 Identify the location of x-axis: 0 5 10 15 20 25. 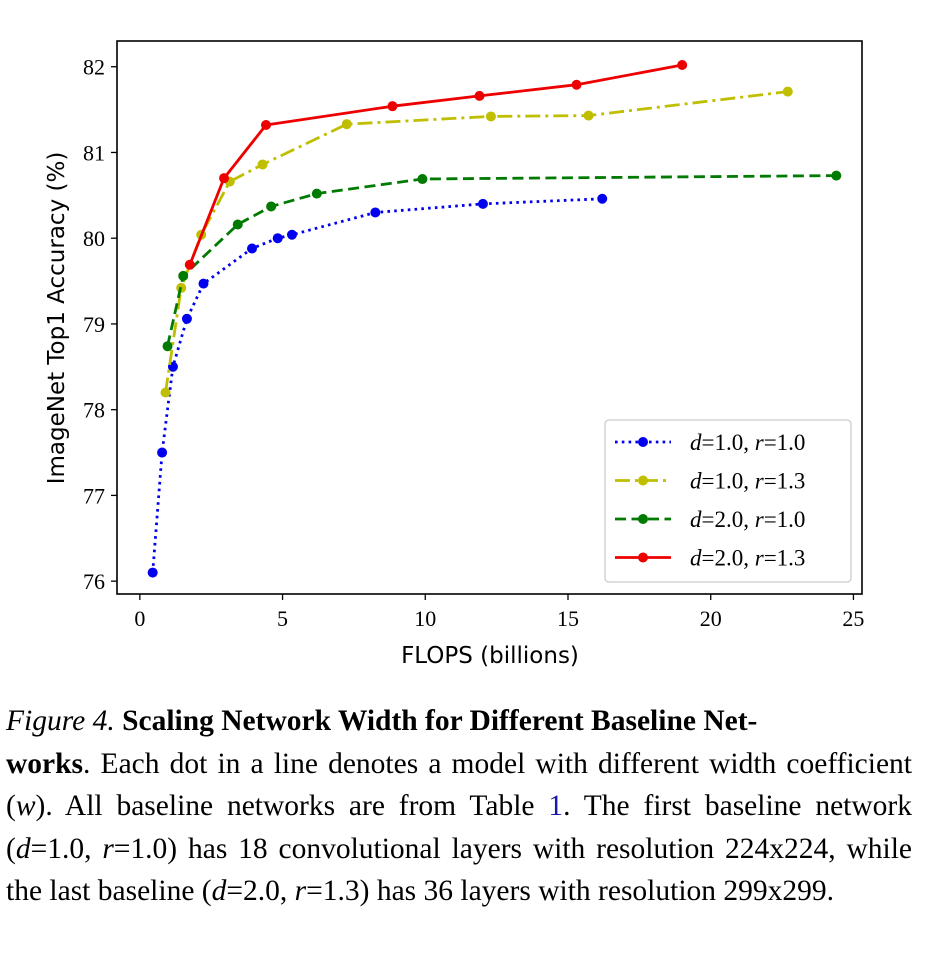
(499, 612).